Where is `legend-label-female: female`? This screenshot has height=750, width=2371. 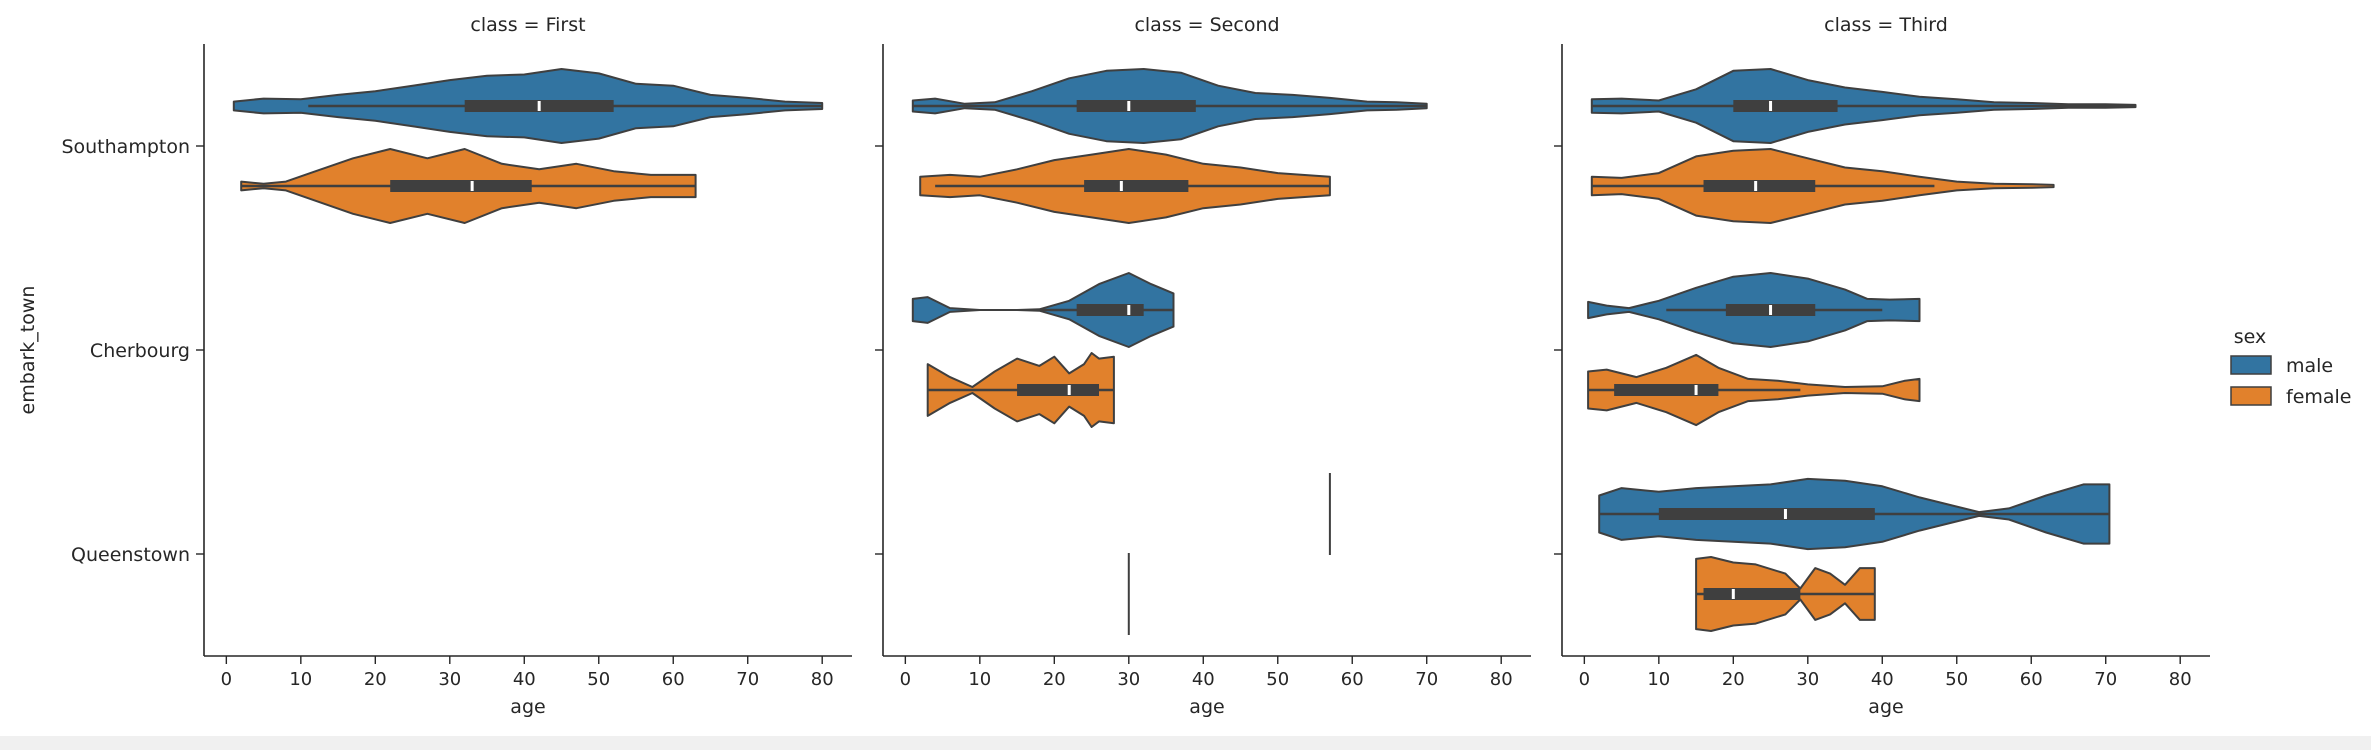
legend-label-female: female is located at coordinates (2319, 397).